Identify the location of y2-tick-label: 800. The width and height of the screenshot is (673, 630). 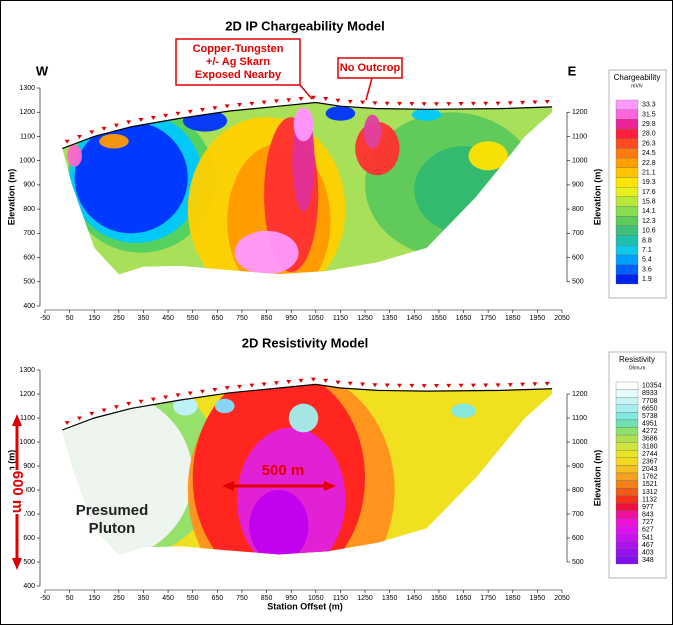
(578, 490).